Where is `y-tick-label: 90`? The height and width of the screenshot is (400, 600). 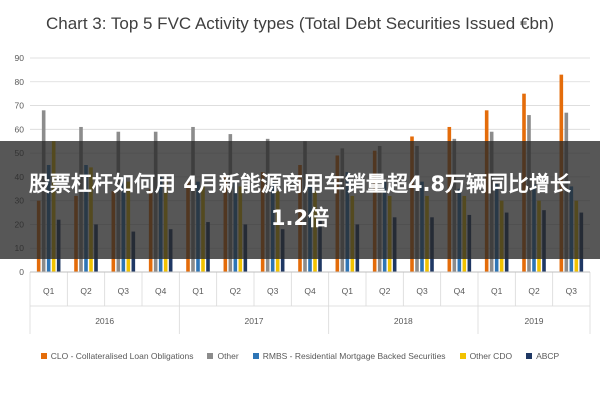
y-tick-label: 90 is located at coordinates (20, 58).